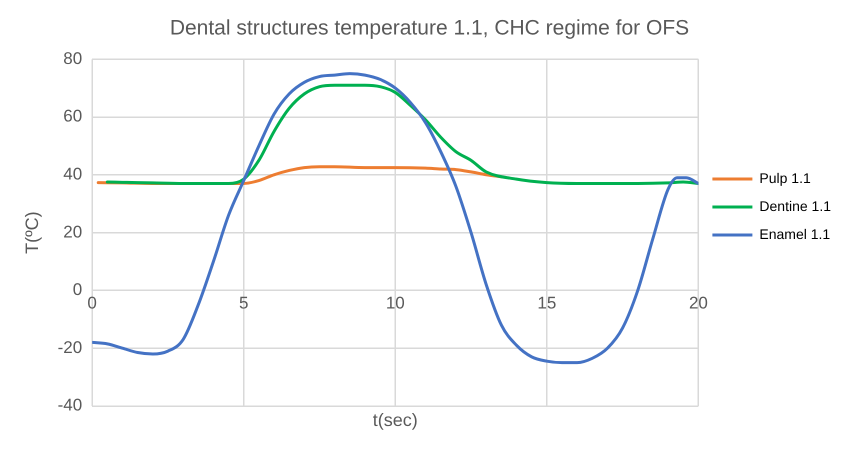 Image resolution: width=859 pixels, height=450 pixels. Describe the element at coordinates (430, 28) in the screenshot. I see `chart-title: Dental structures temperature 1.1, CHC regime for OFS` at that location.